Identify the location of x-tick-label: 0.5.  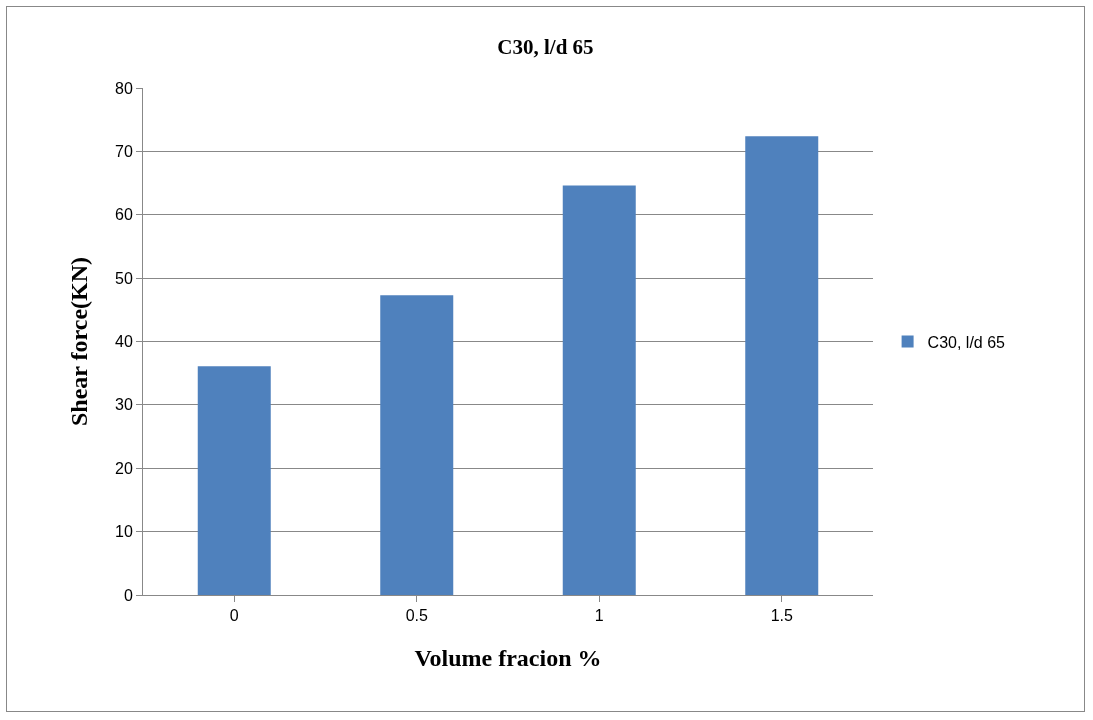
(416, 616).